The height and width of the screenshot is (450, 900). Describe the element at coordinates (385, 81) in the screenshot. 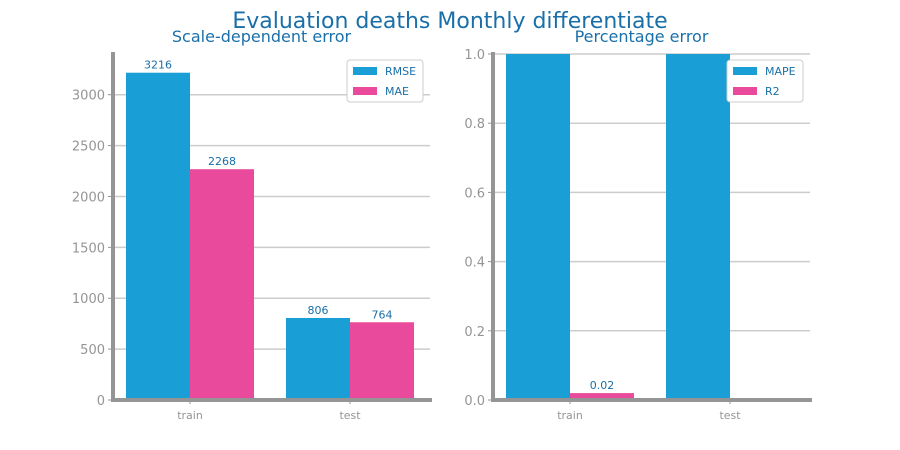

I see `legend: RMSE MAE` at that location.